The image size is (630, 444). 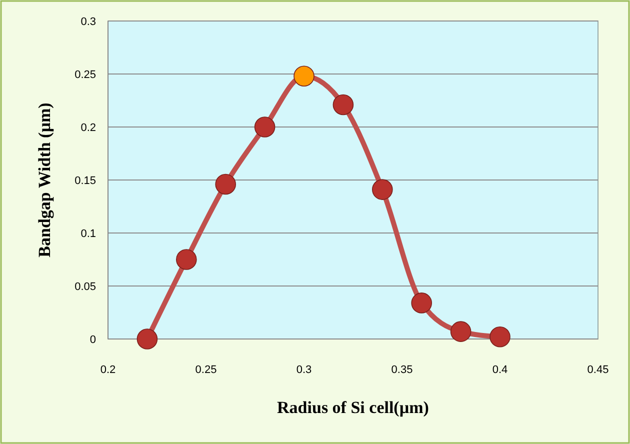 What do you see at coordinates (304, 370) in the screenshot?
I see `x-tick-label: 0.3` at bounding box center [304, 370].